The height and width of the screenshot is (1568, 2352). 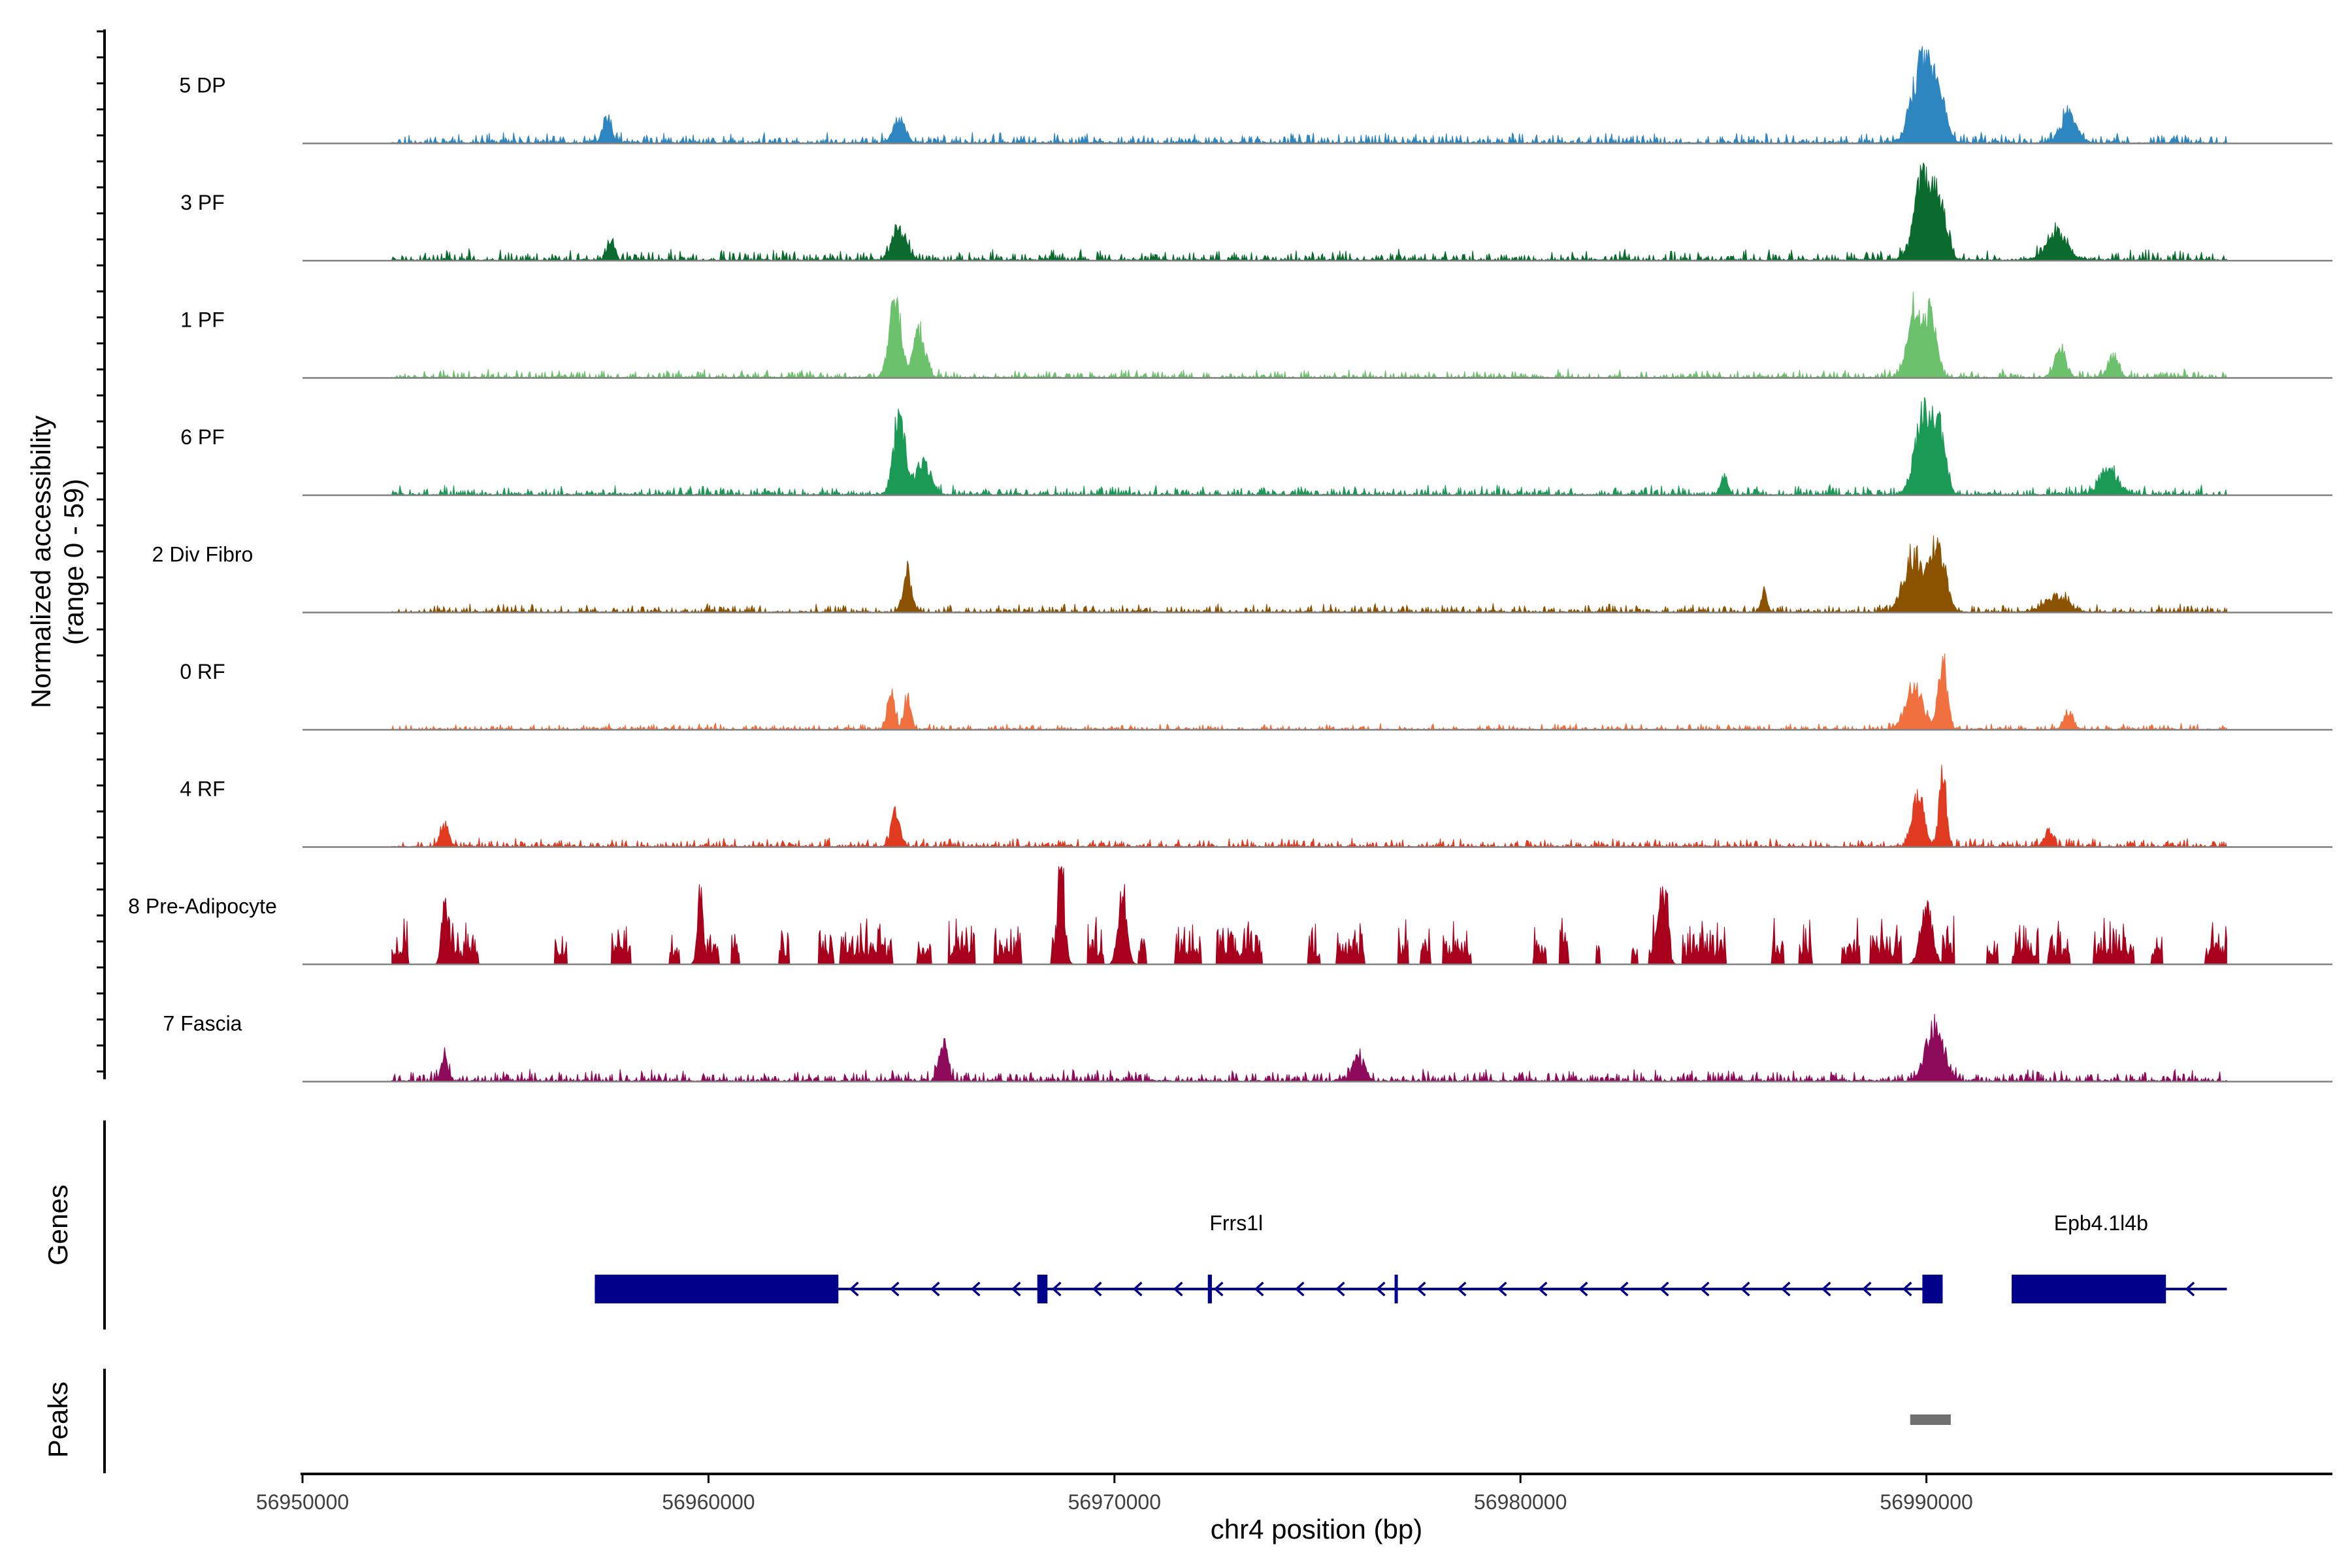 I want to click on track-8: 7 Fascia, so click(x=1247, y=1047).